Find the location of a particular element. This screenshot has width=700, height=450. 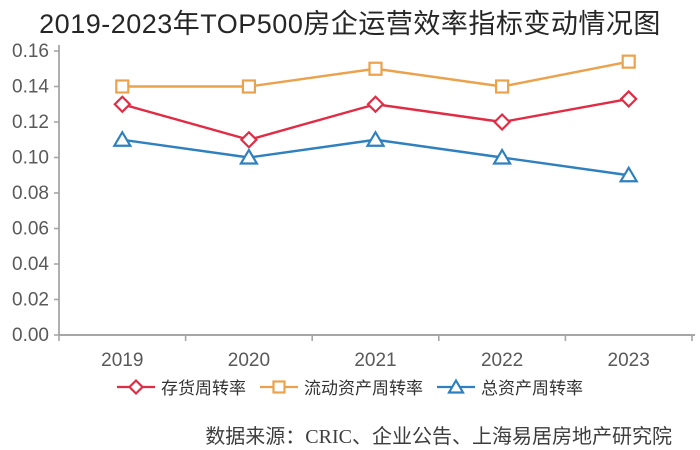

x-axis-tick-label: 2019 is located at coordinates (122, 360).